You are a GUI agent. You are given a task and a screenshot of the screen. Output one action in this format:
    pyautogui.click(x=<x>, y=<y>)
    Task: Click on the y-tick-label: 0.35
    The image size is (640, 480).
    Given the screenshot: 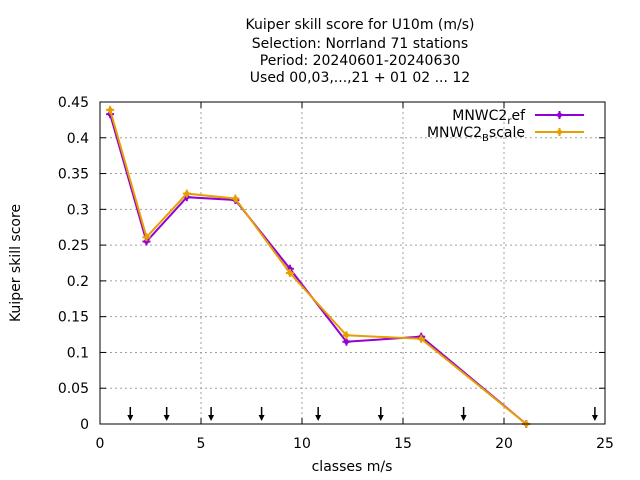 What is the action you would take?
    pyautogui.click(x=73, y=175)
    